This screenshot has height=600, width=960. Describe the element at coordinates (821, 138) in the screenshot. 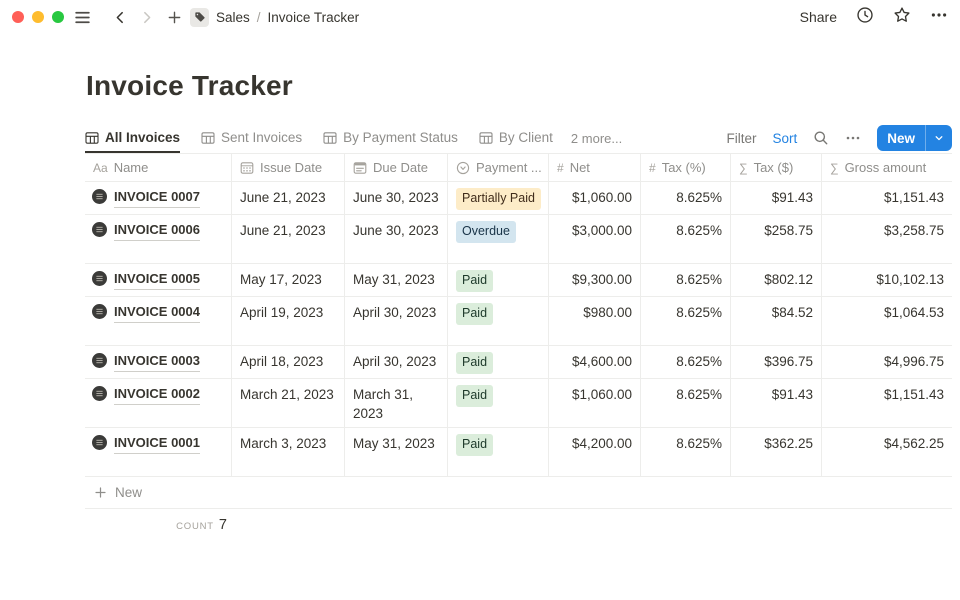

I see `search-icon` at that location.